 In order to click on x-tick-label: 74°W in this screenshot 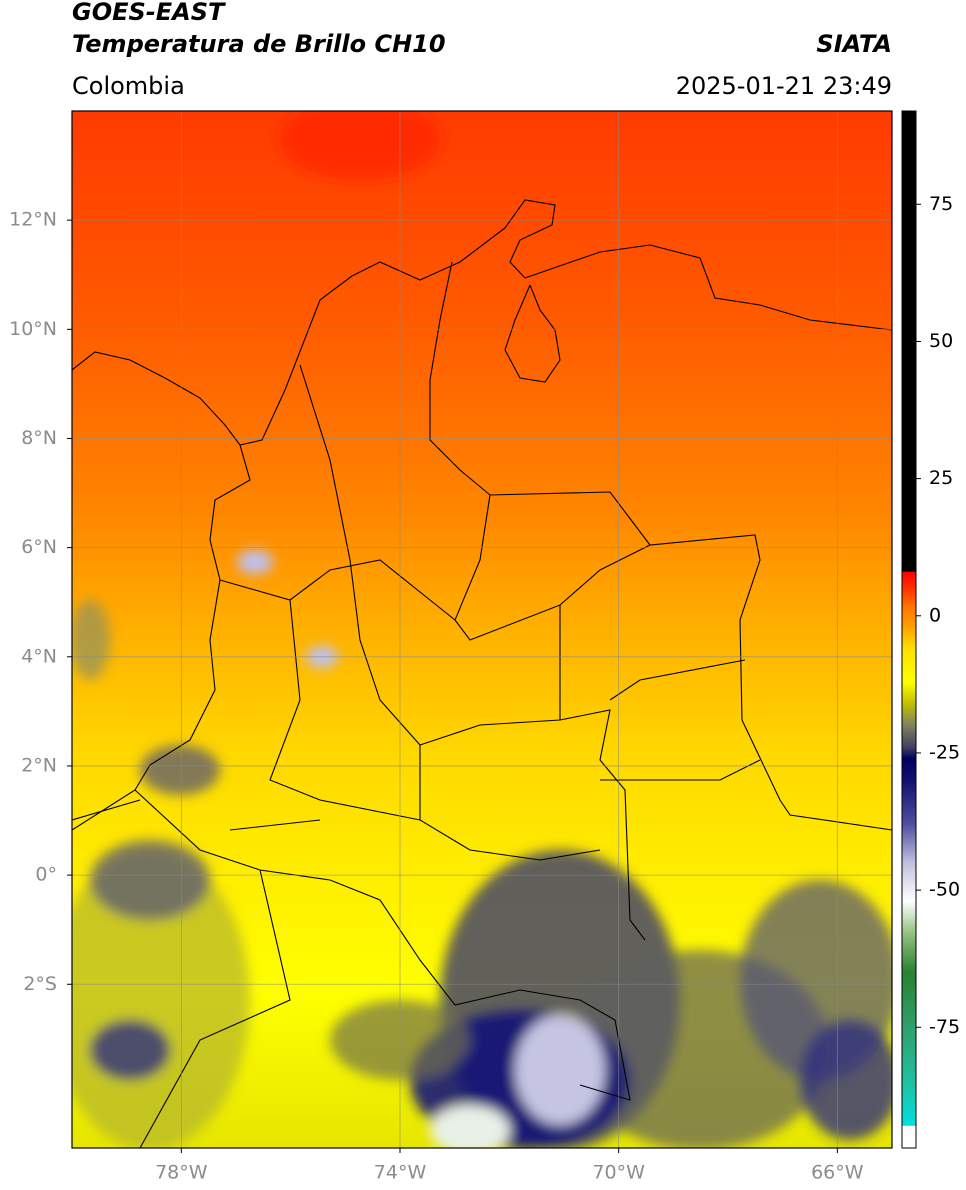, I will do `click(400, 1173)`.